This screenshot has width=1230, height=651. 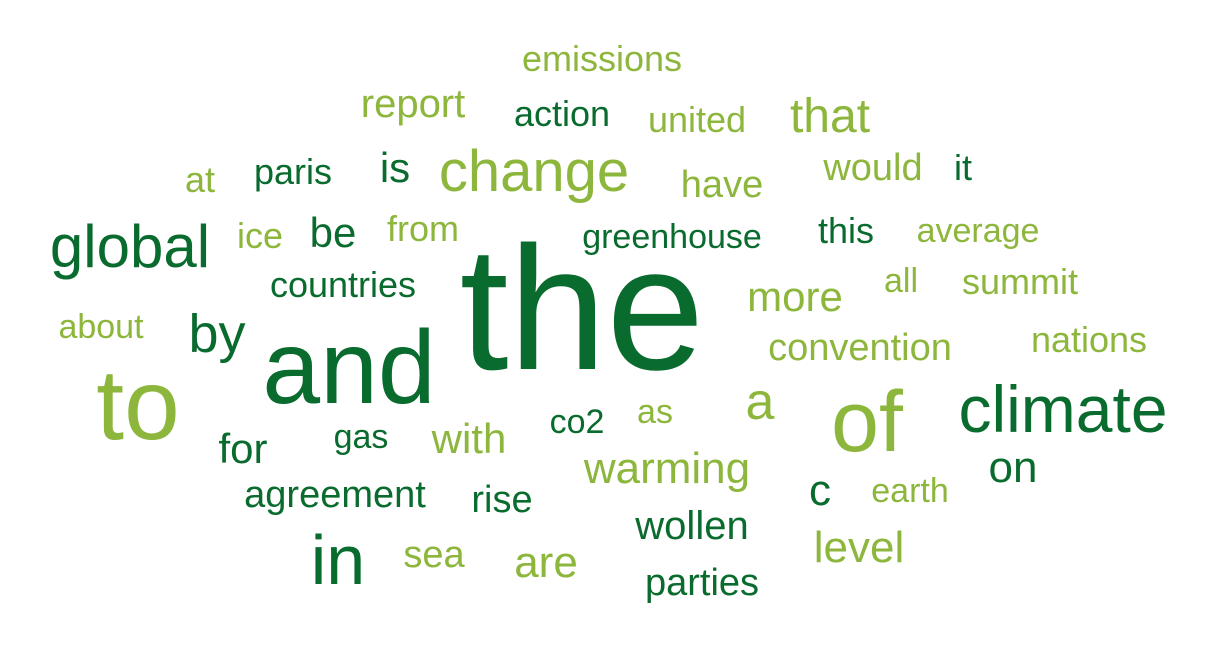 I want to click on word-by: by, so click(x=217, y=334).